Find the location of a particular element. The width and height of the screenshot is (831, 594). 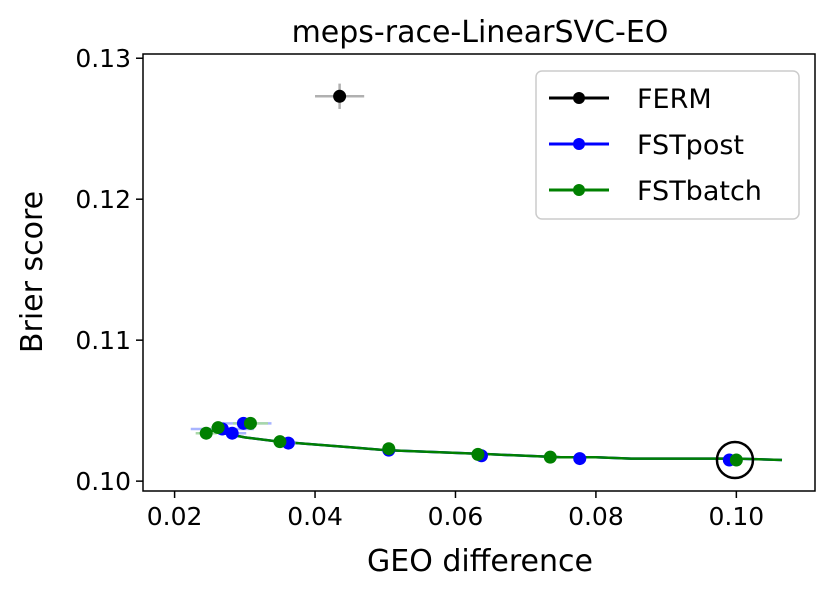

x-tick-label: 0.10 is located at coordinates (737, 516).